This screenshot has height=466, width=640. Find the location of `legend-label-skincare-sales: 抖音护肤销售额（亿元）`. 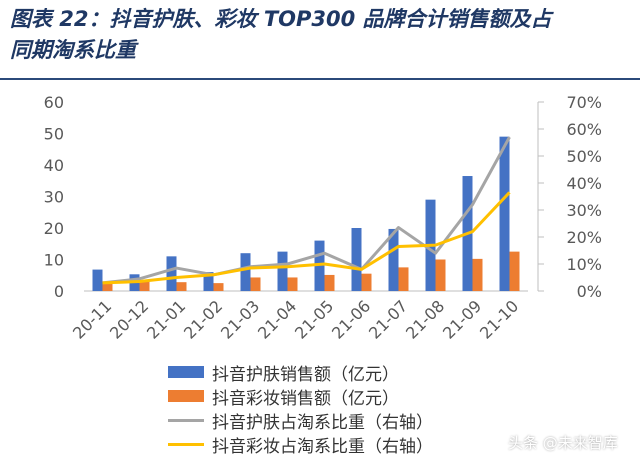

legend-label-skincare-sales: 抖音护肤销售额（亿元） is located at coordinates (305, 374).